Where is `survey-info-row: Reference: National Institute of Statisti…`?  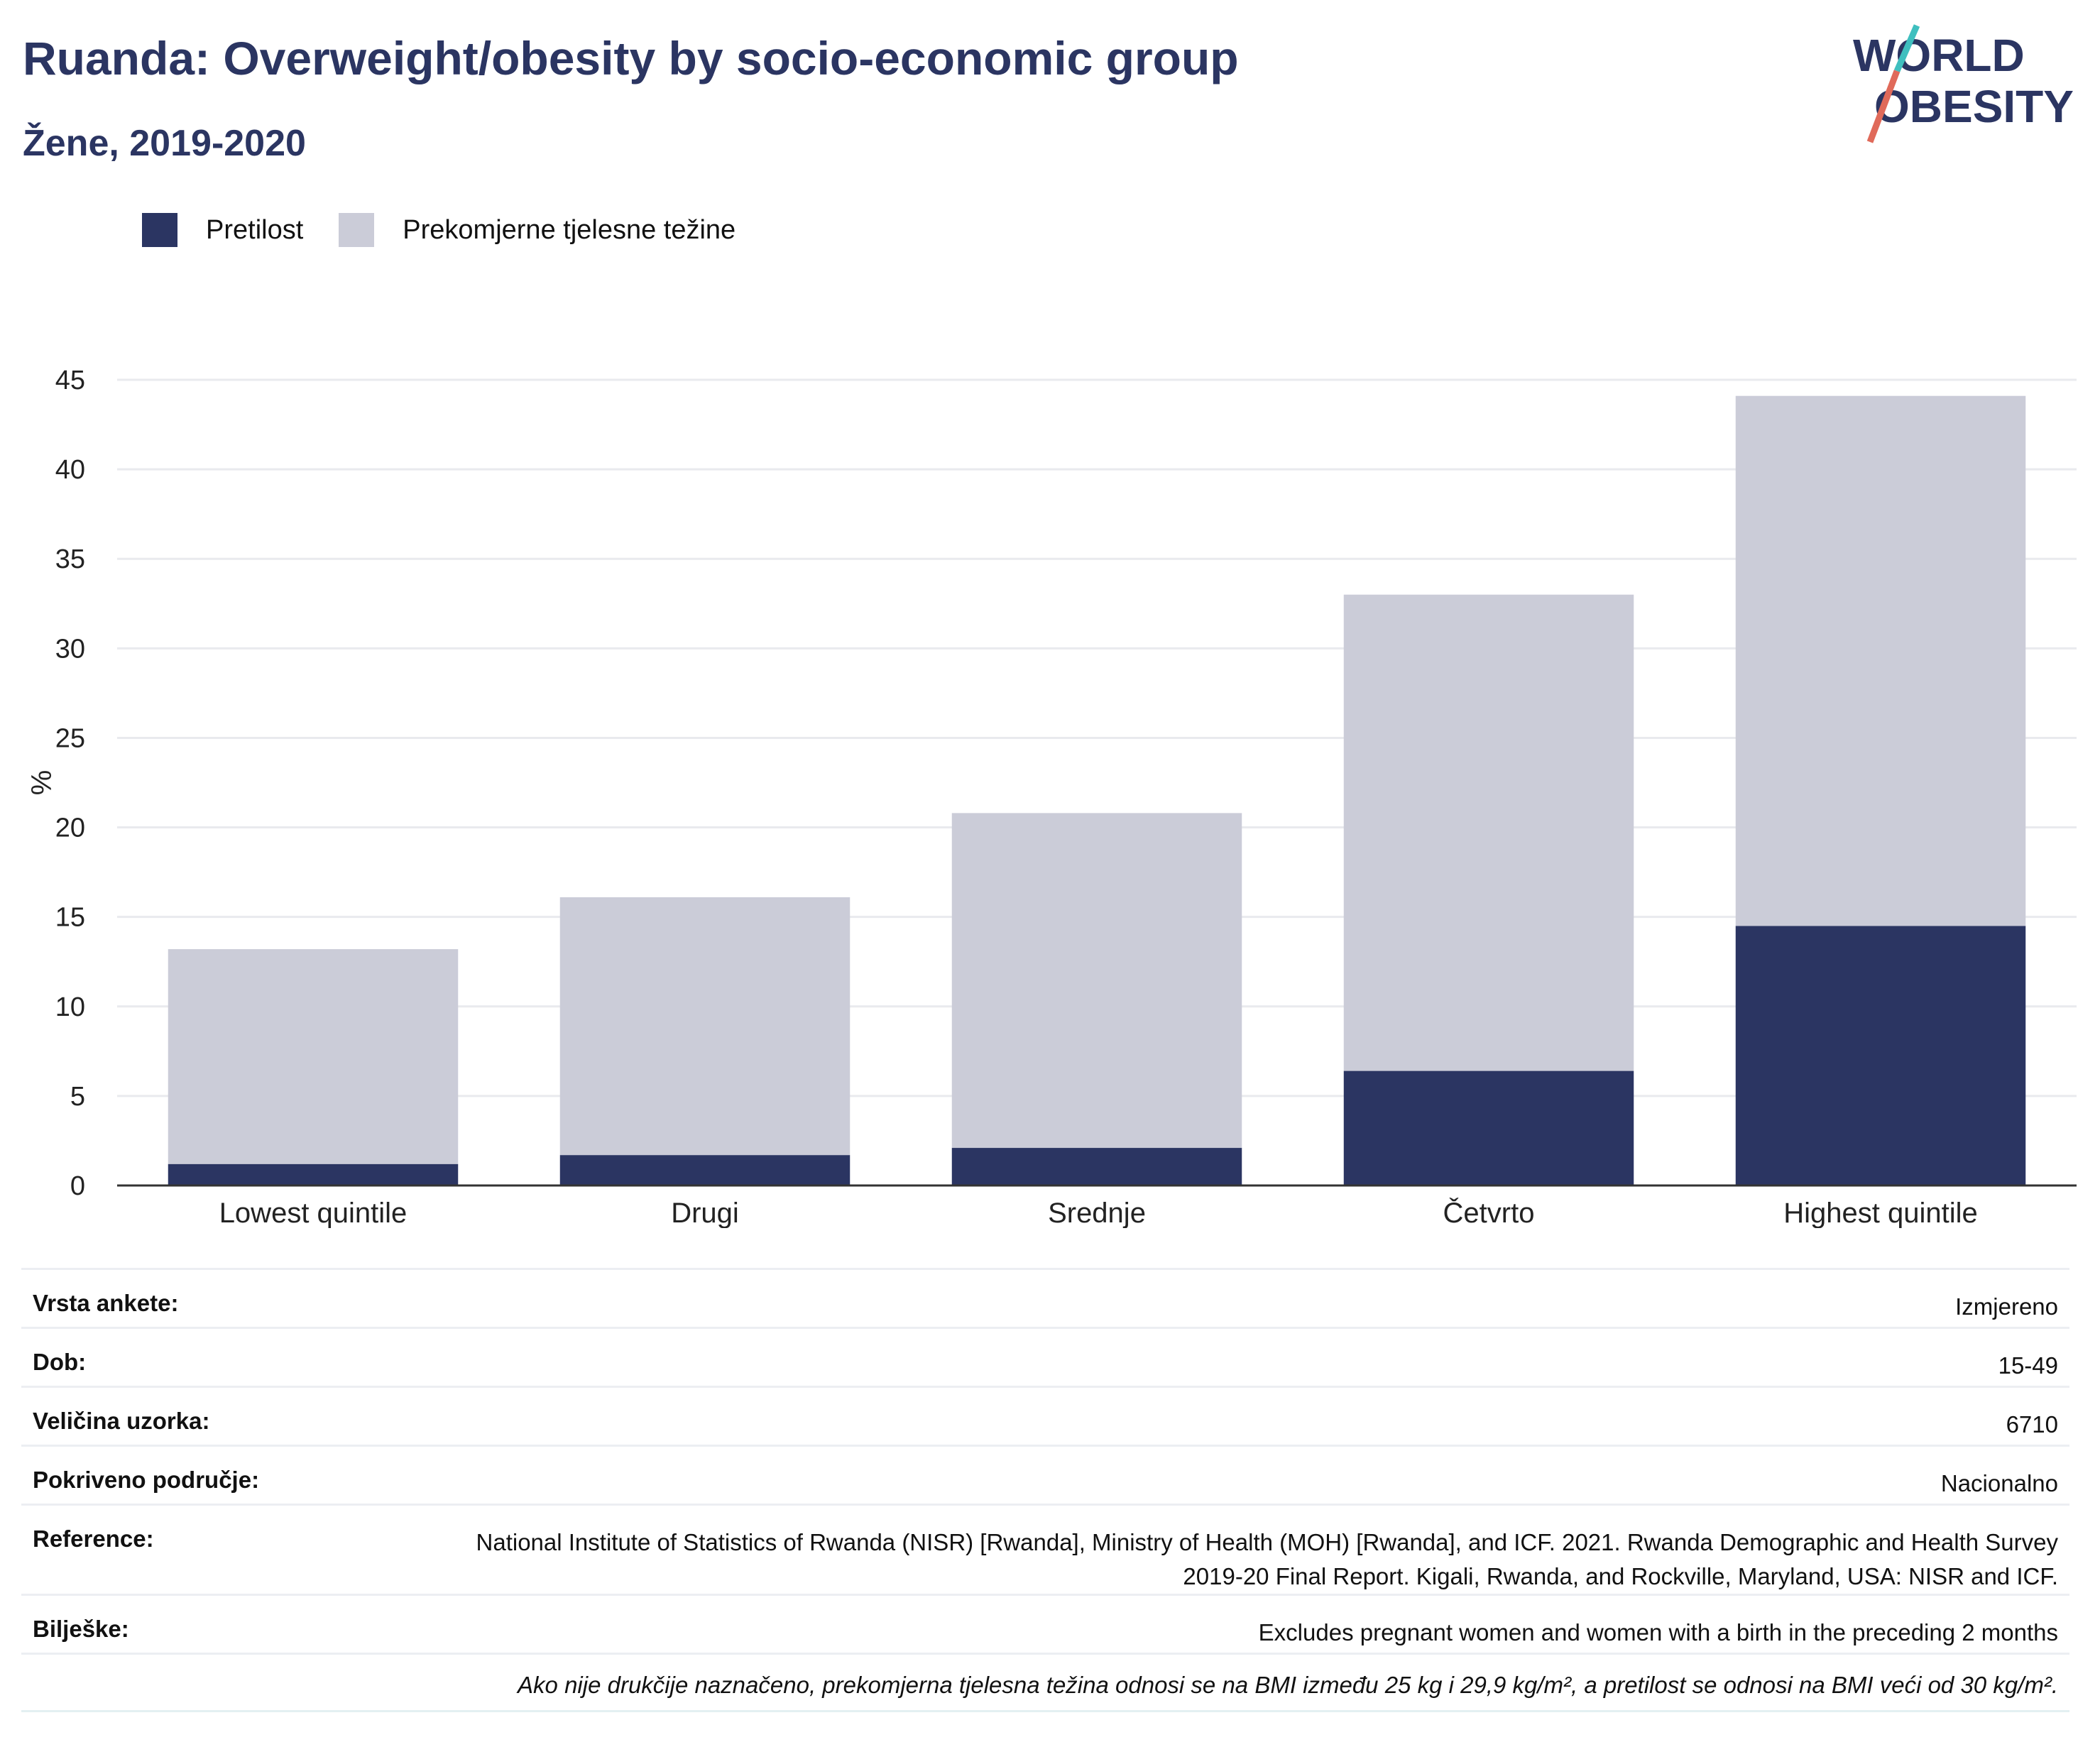 survey-info-row: Reference: National Institute of Statisti… is located at coordinates (1045, 1549).